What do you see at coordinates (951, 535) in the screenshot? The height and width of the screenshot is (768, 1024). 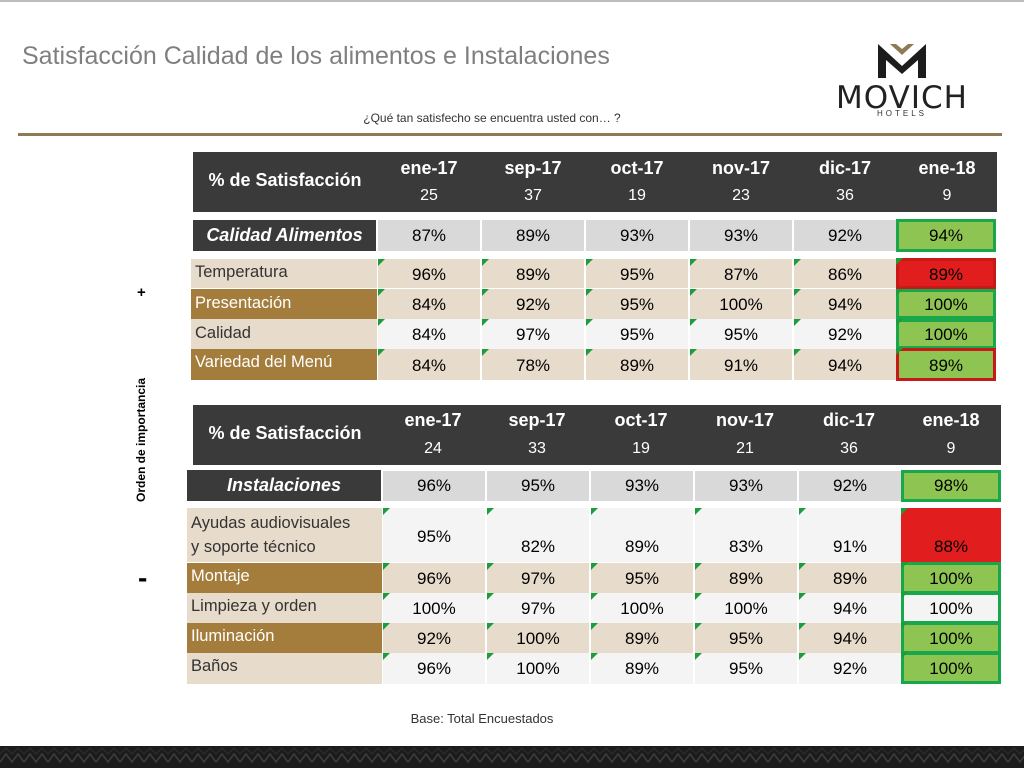 I see `value-cell-low: 88%` at bounding box center [951, 535].